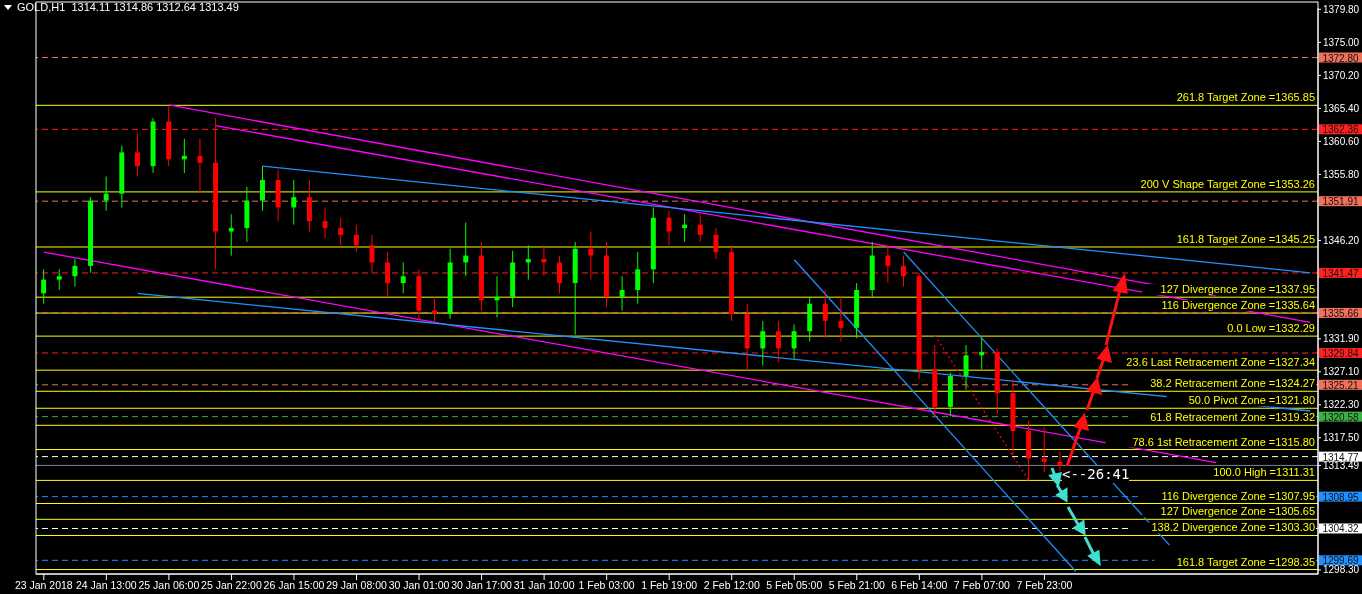 The image size is (1362, 594). What do you see at coordinates (1237, 289) in the screenshot?
I see `ref-line-label: 127 Divergence Zone =1337.95` at bounding box center [1237, 289].